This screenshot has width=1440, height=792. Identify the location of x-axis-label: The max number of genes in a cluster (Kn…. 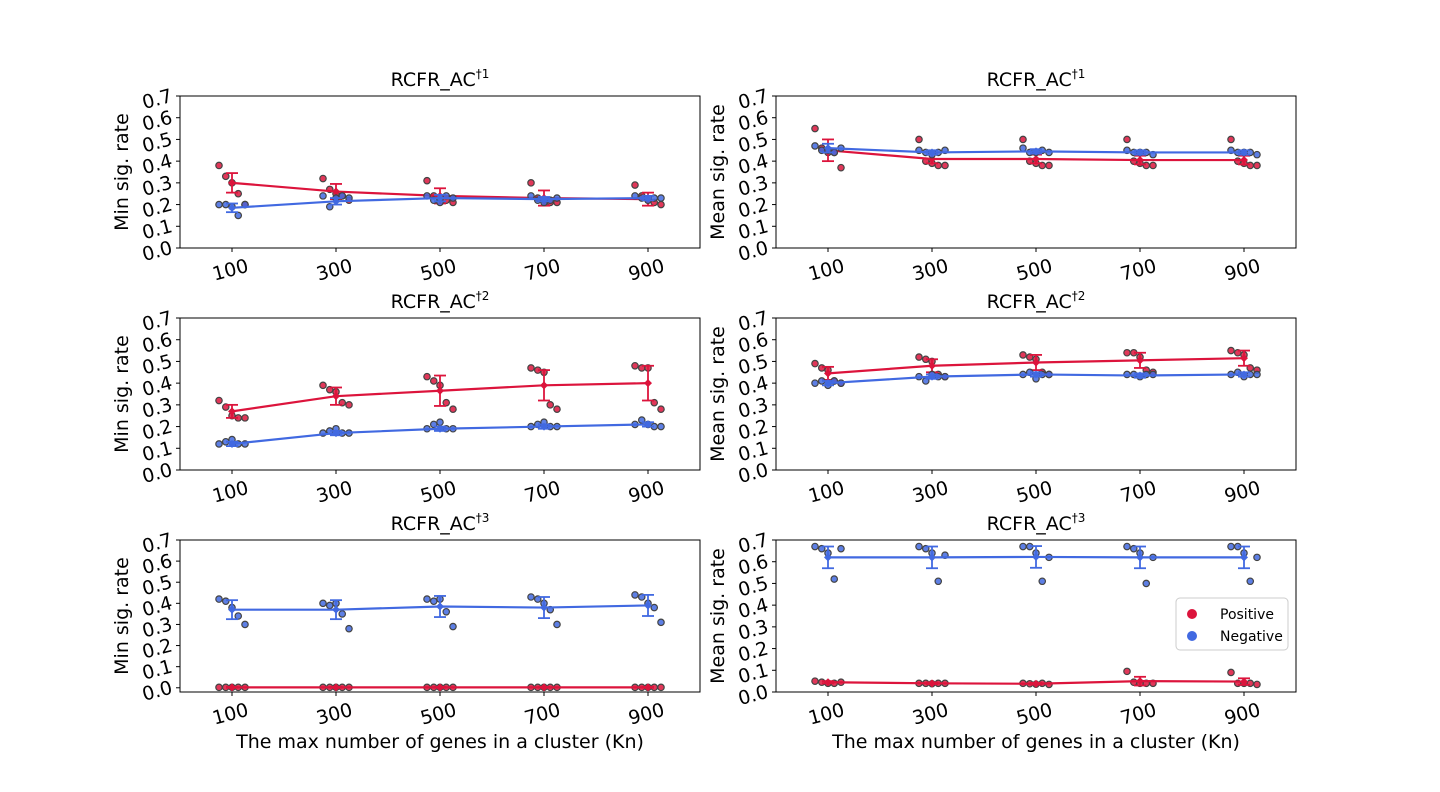
(439, 742).